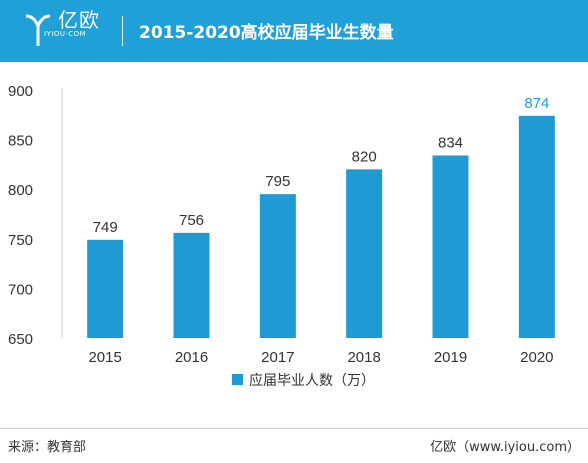 The image size is (588, 463). I want to click on y-tick-label: 800, so click(20, 190).